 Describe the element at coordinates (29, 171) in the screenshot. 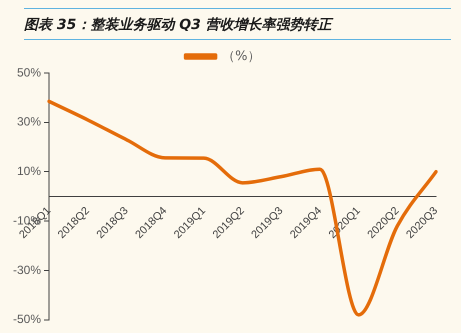

I see `y-tick-label: 10%` at that location.